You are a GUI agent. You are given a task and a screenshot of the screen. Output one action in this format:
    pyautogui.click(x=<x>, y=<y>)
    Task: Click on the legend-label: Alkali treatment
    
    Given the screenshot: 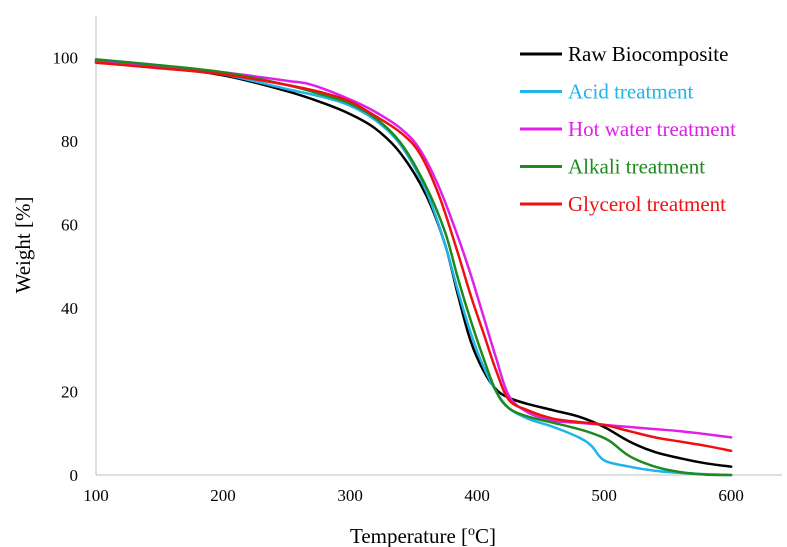 What is the action you would take?
    pyautogui.click(x=636, y=167)
    